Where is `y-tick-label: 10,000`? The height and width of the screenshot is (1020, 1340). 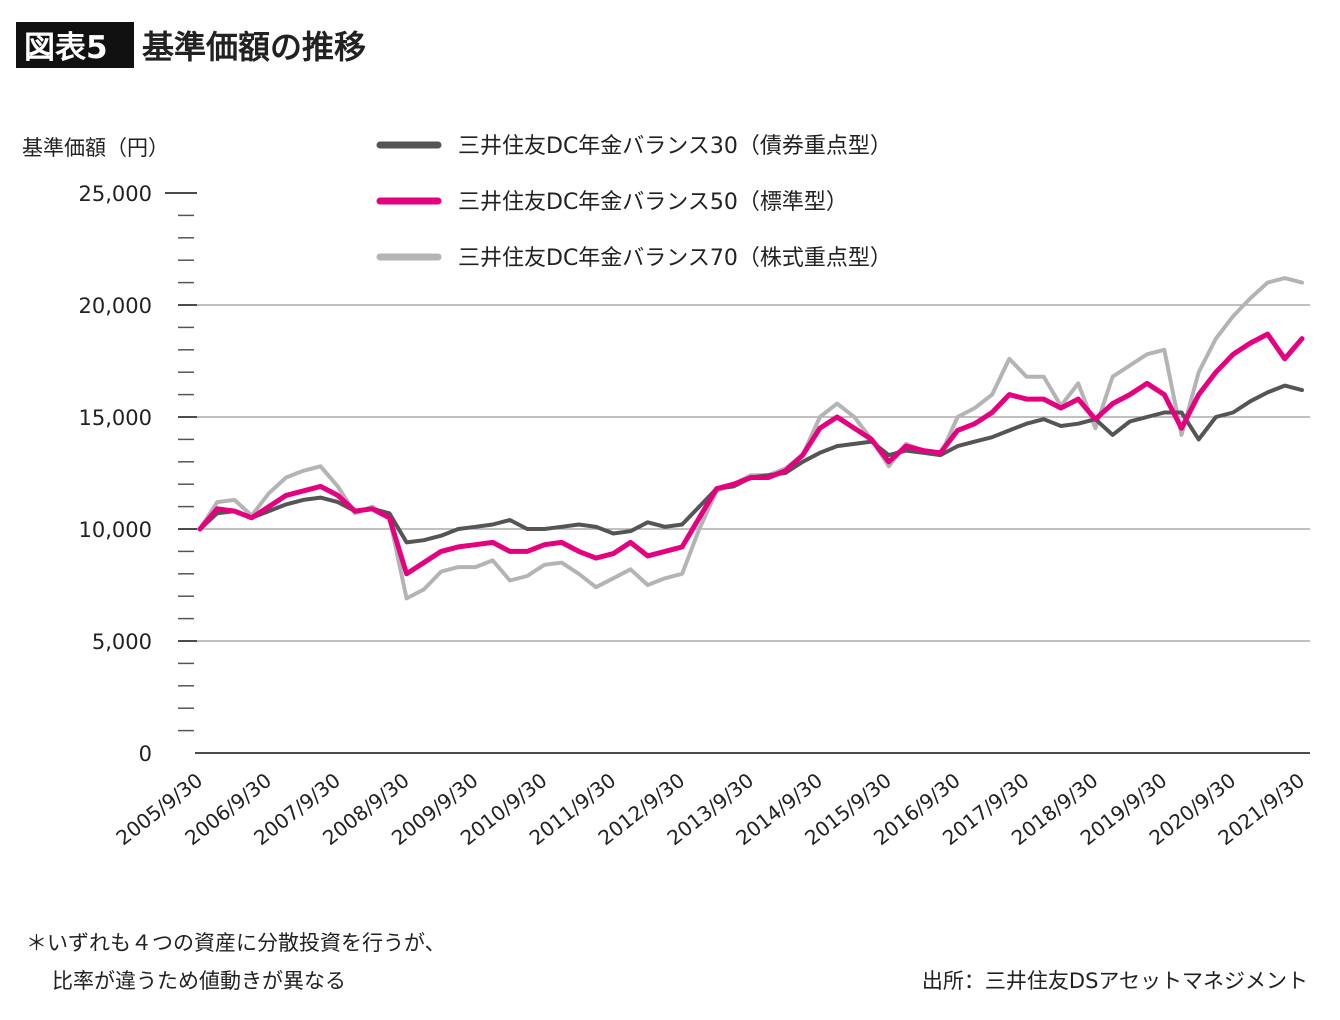 y-tick-label: 10,000 is located at coordinates (115, 530).